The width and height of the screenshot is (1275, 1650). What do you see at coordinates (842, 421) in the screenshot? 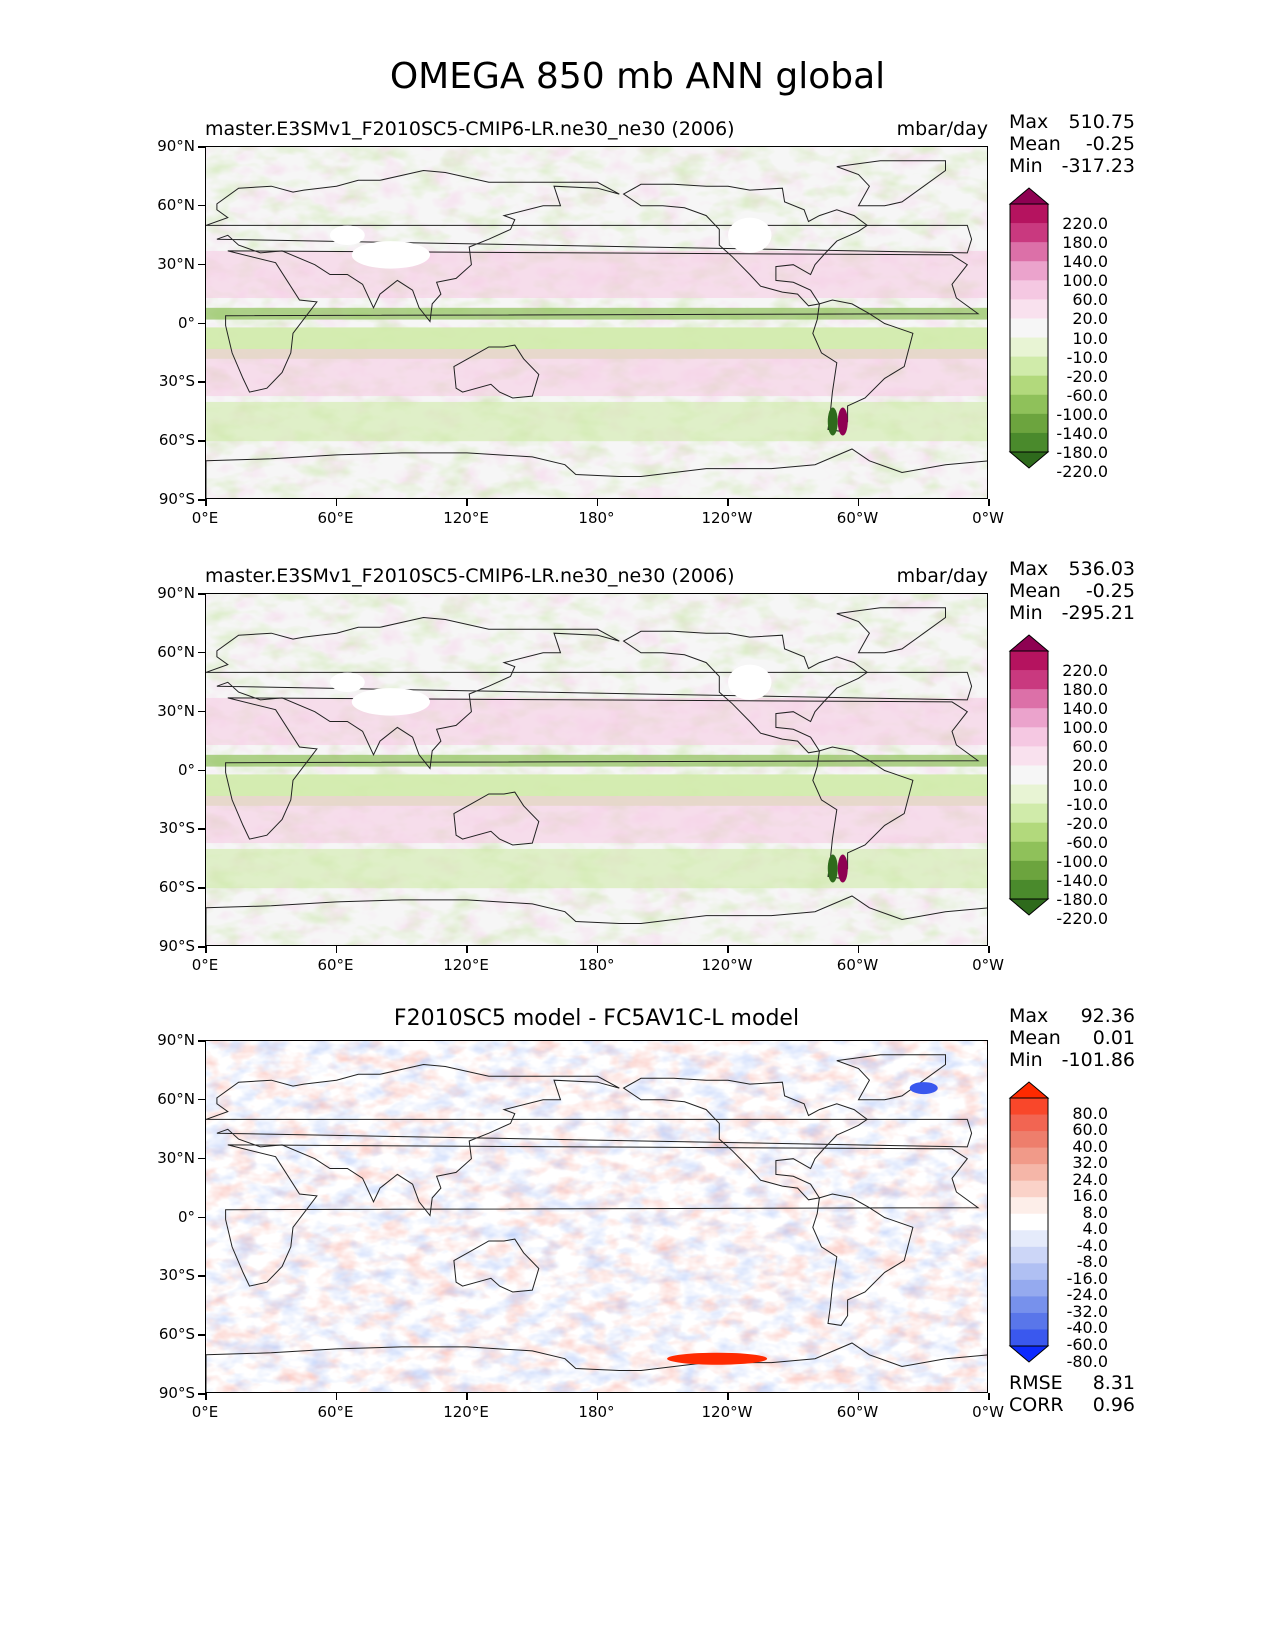
I see `andes-downward-motion` at bounding box center [842, 421].